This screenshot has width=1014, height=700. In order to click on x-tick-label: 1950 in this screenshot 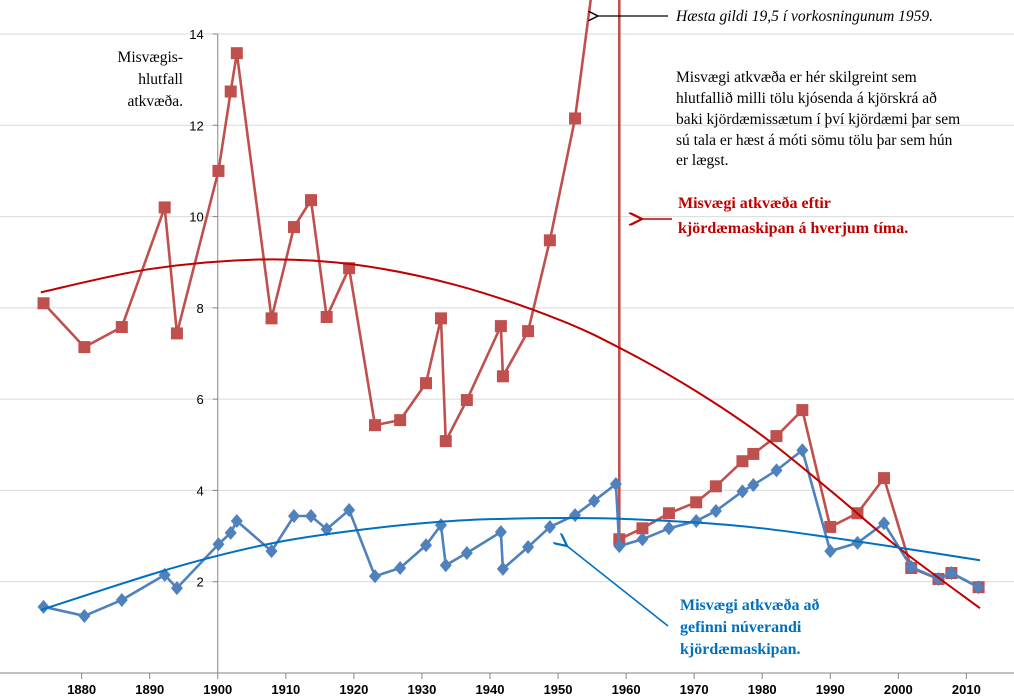, I will do `click(558, 689)`.